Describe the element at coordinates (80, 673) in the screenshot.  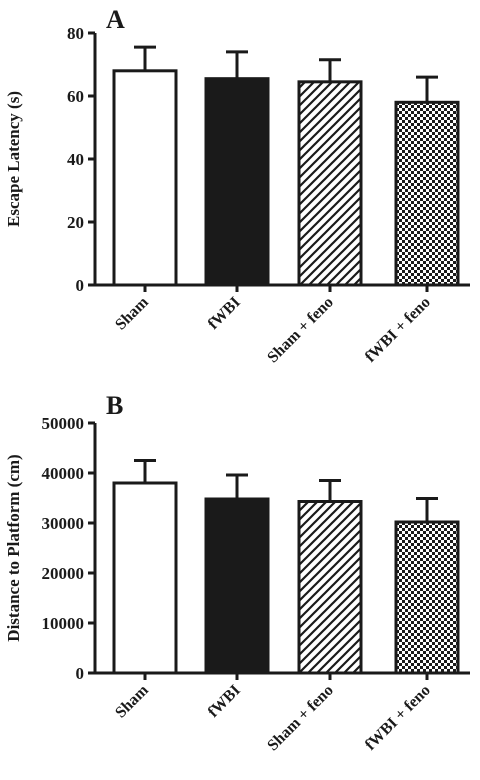
I see `y-tick-label-b-0: 0` at that location.